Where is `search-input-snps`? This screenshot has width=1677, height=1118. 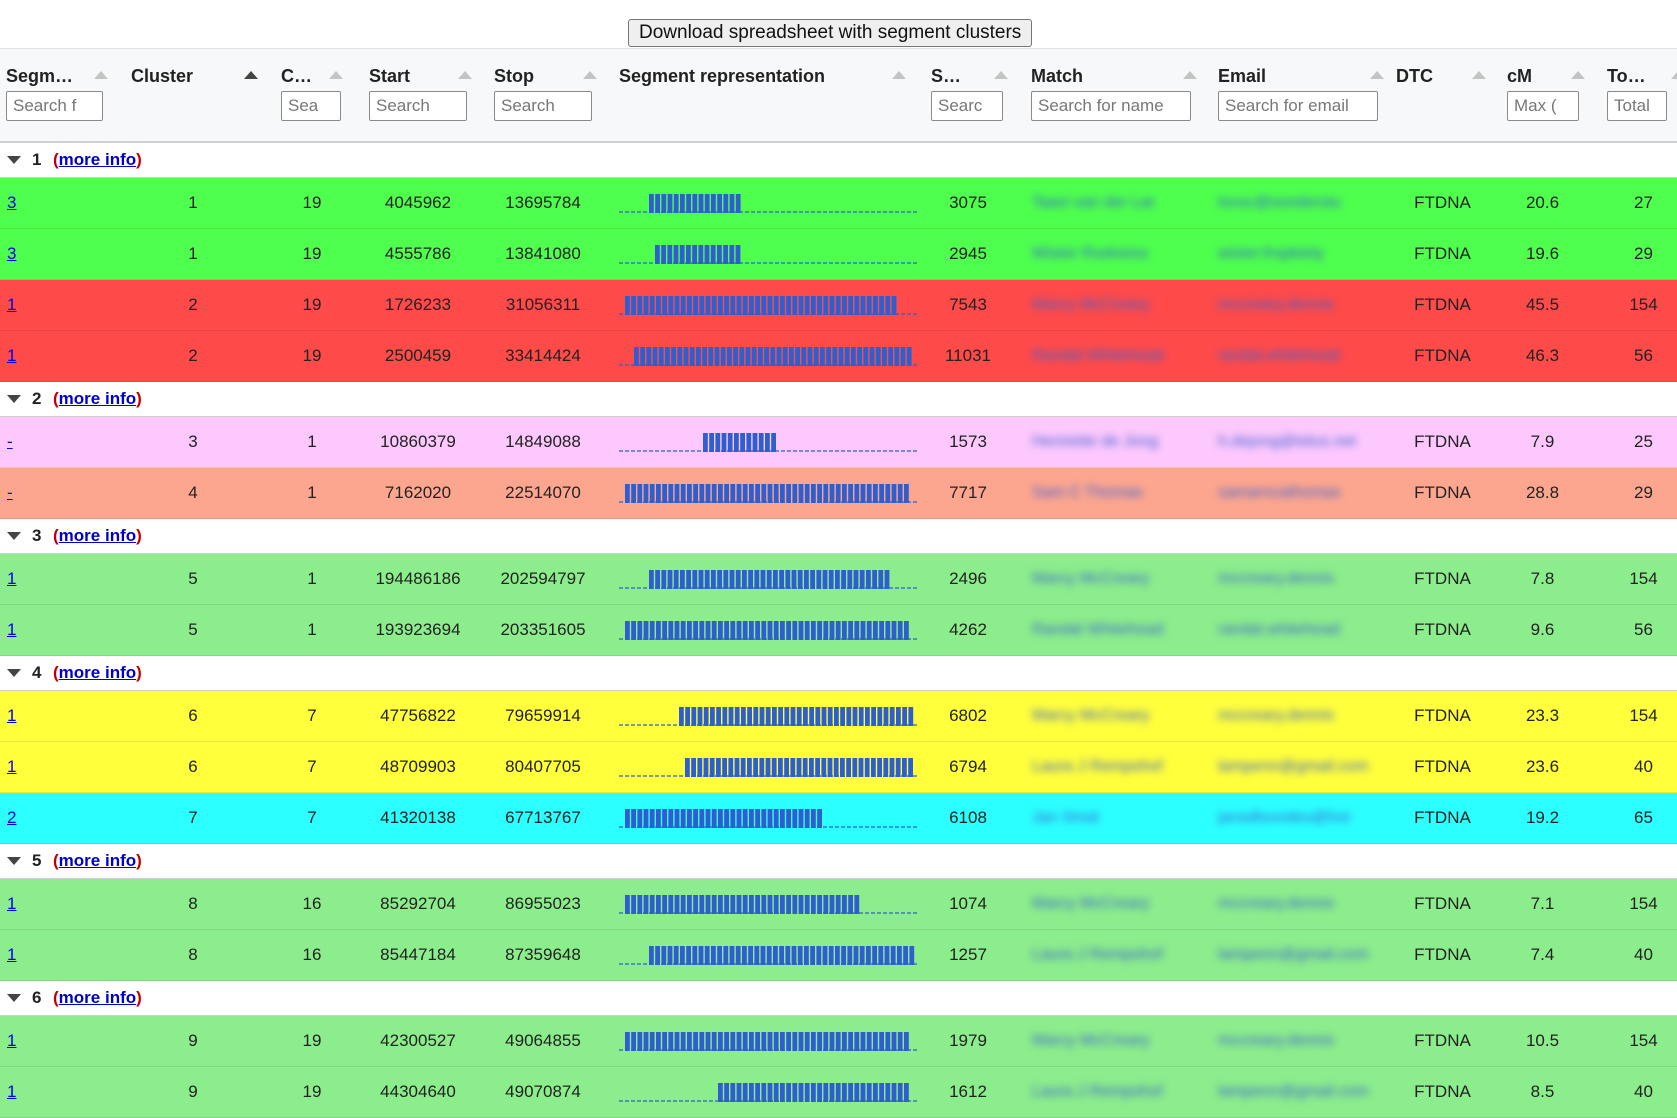
search-input-snps is located at coordinates (967, 106).